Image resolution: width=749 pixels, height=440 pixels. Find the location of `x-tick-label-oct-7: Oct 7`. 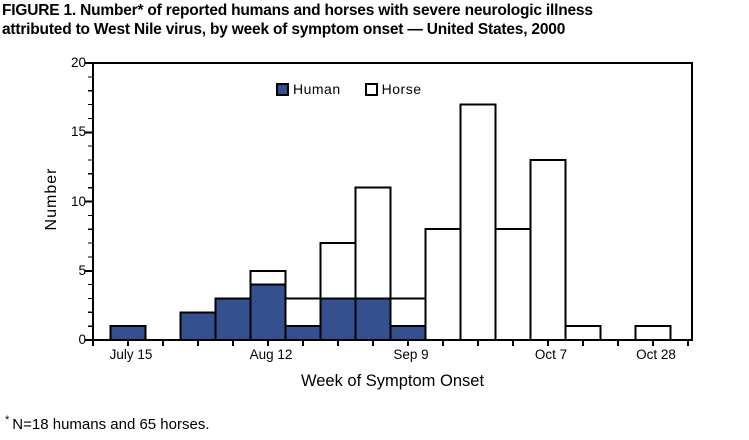

x-tick-label-oct-7: Oct 7 is located at coordinates (551, 354).